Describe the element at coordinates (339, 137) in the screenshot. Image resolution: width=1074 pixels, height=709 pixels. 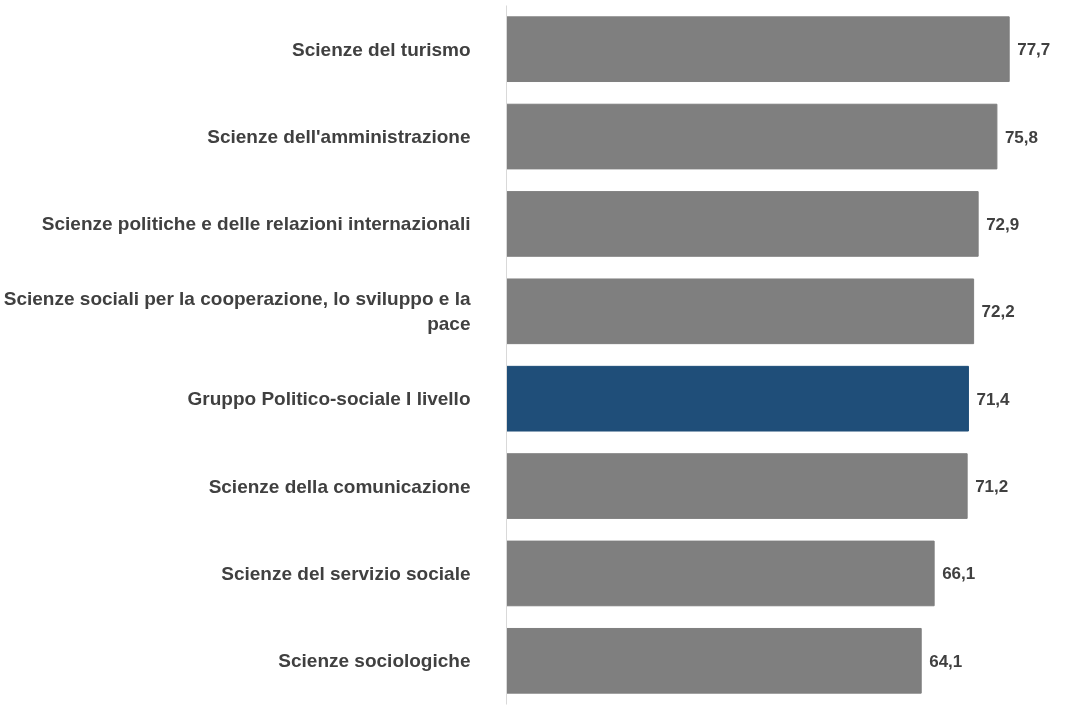
I see `y-tick-label: Scienze dell'amministrazione` at that location.